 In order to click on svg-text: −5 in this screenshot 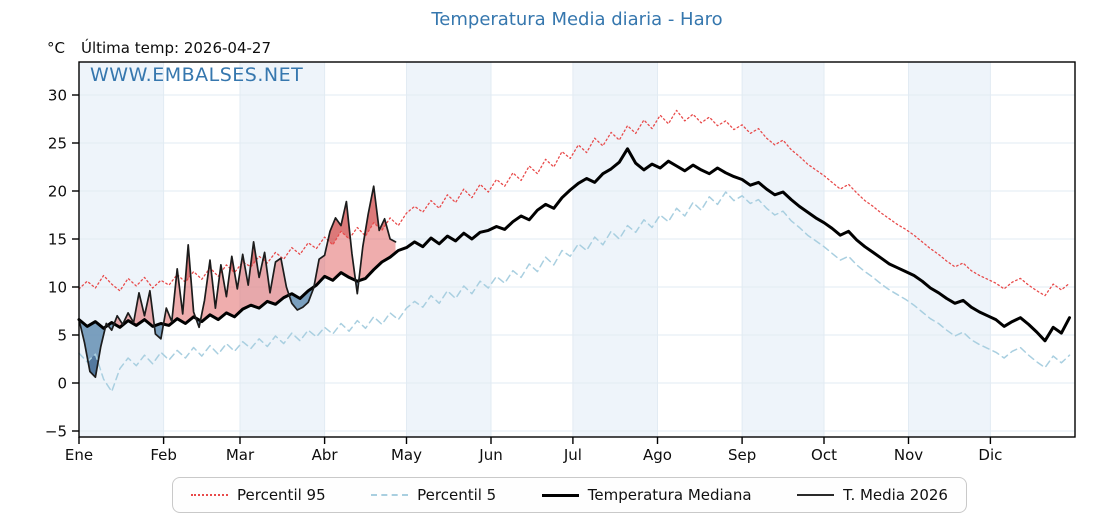, I will do `click(56, 432)`.